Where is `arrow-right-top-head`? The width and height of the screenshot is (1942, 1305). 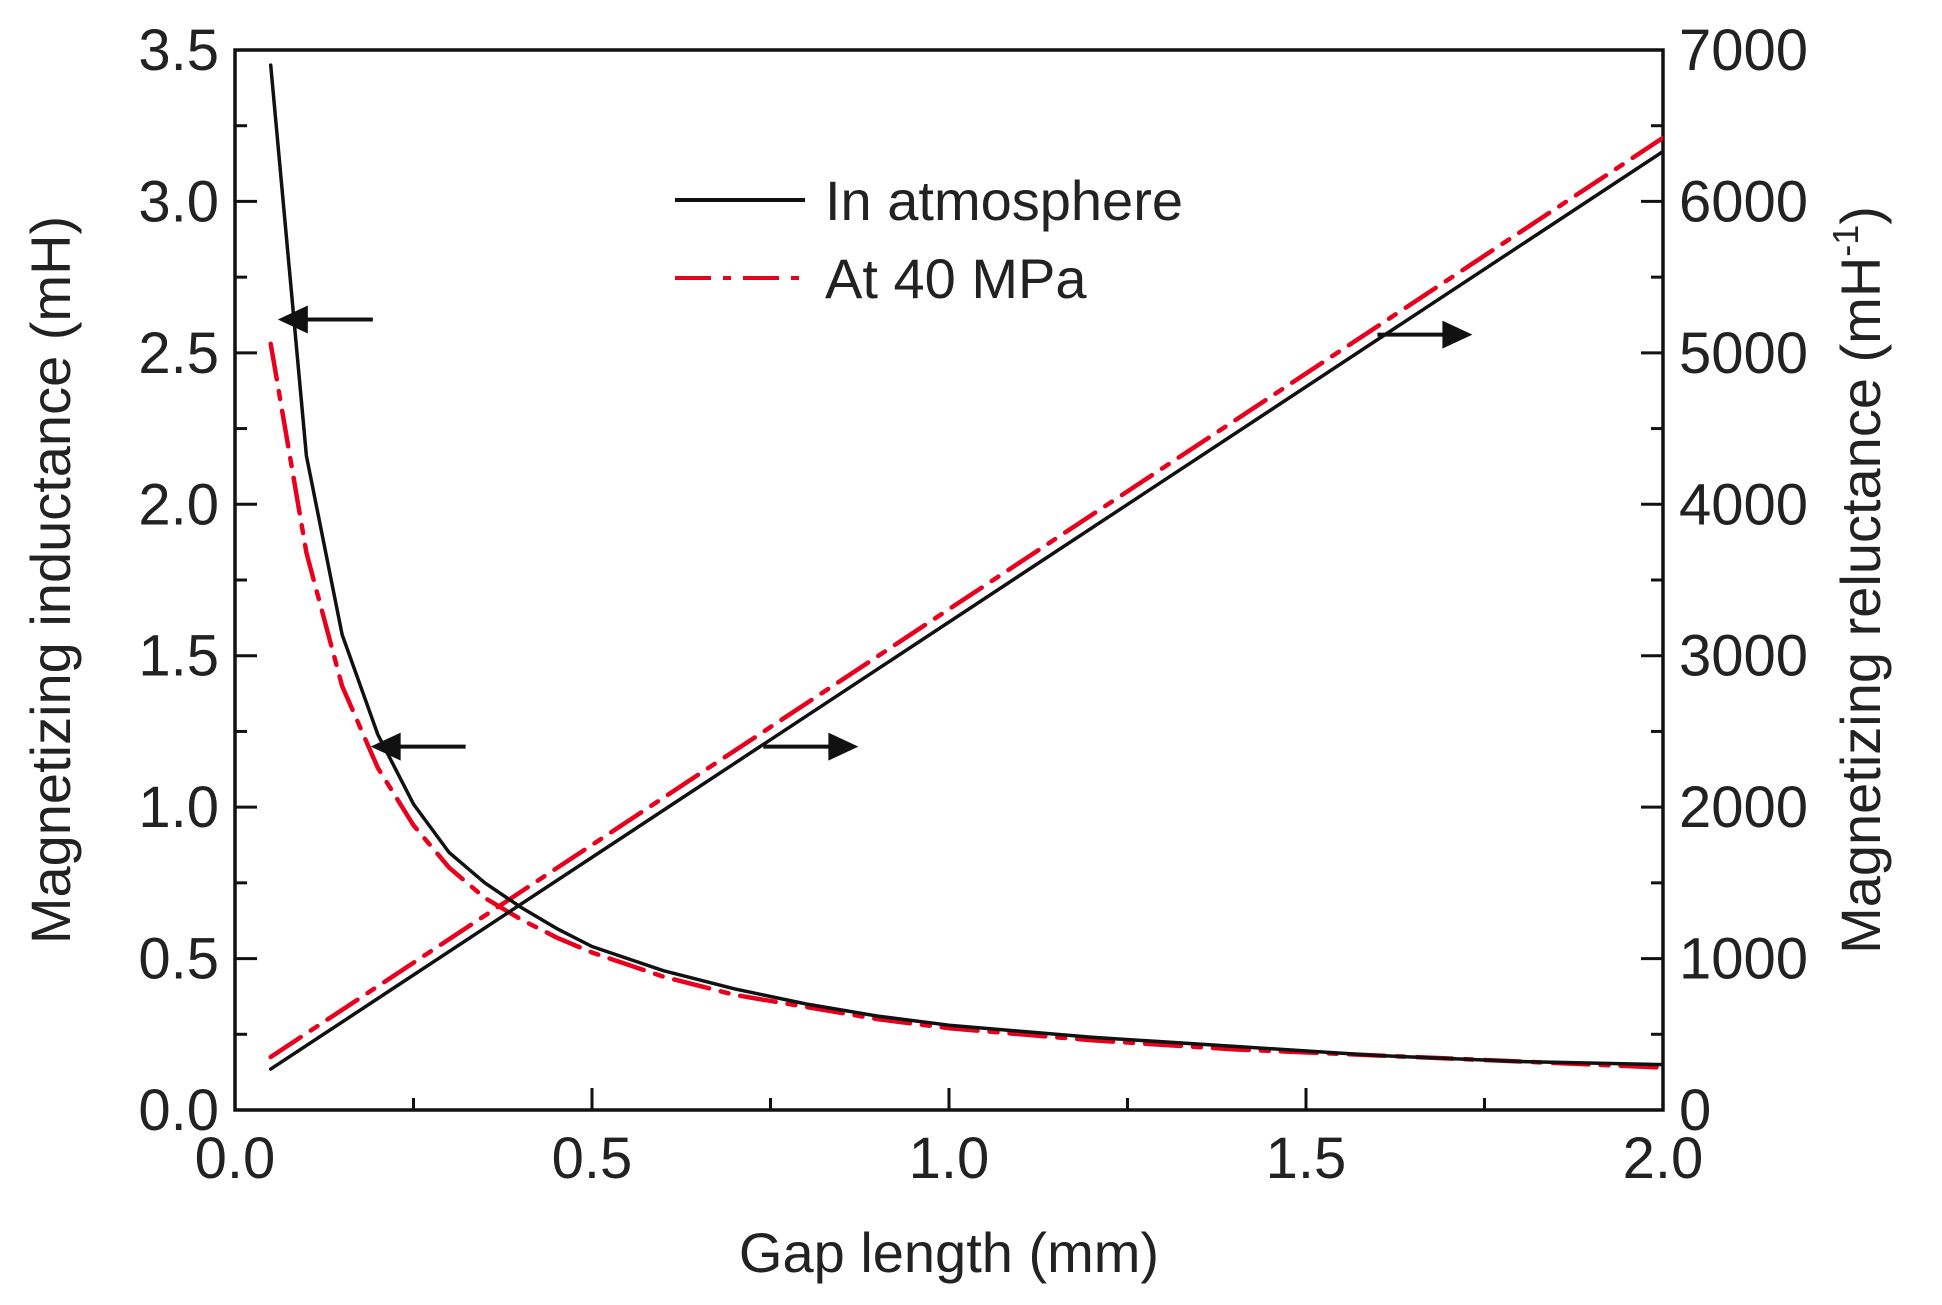 arrow-right-top-head is located at coordinates (1457, 334).